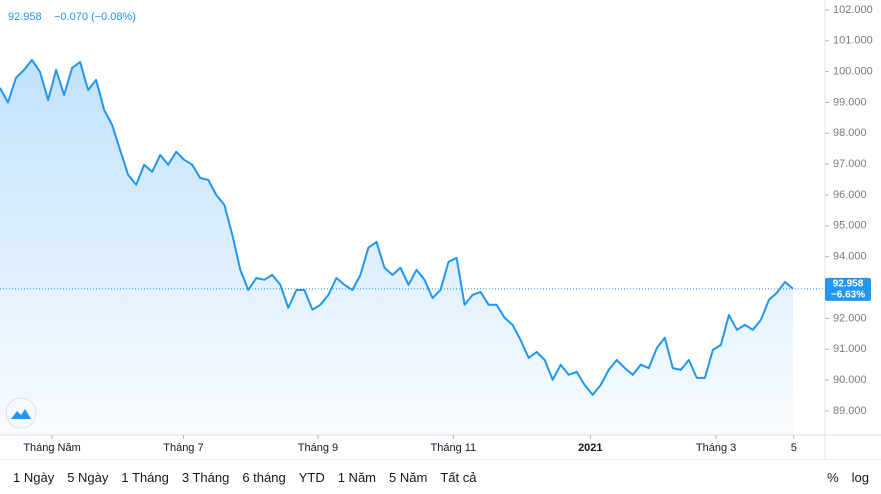 The height and width of the screenshot is (494, 881). I want to click on x-tick-label: 2021, so click(590, 448).